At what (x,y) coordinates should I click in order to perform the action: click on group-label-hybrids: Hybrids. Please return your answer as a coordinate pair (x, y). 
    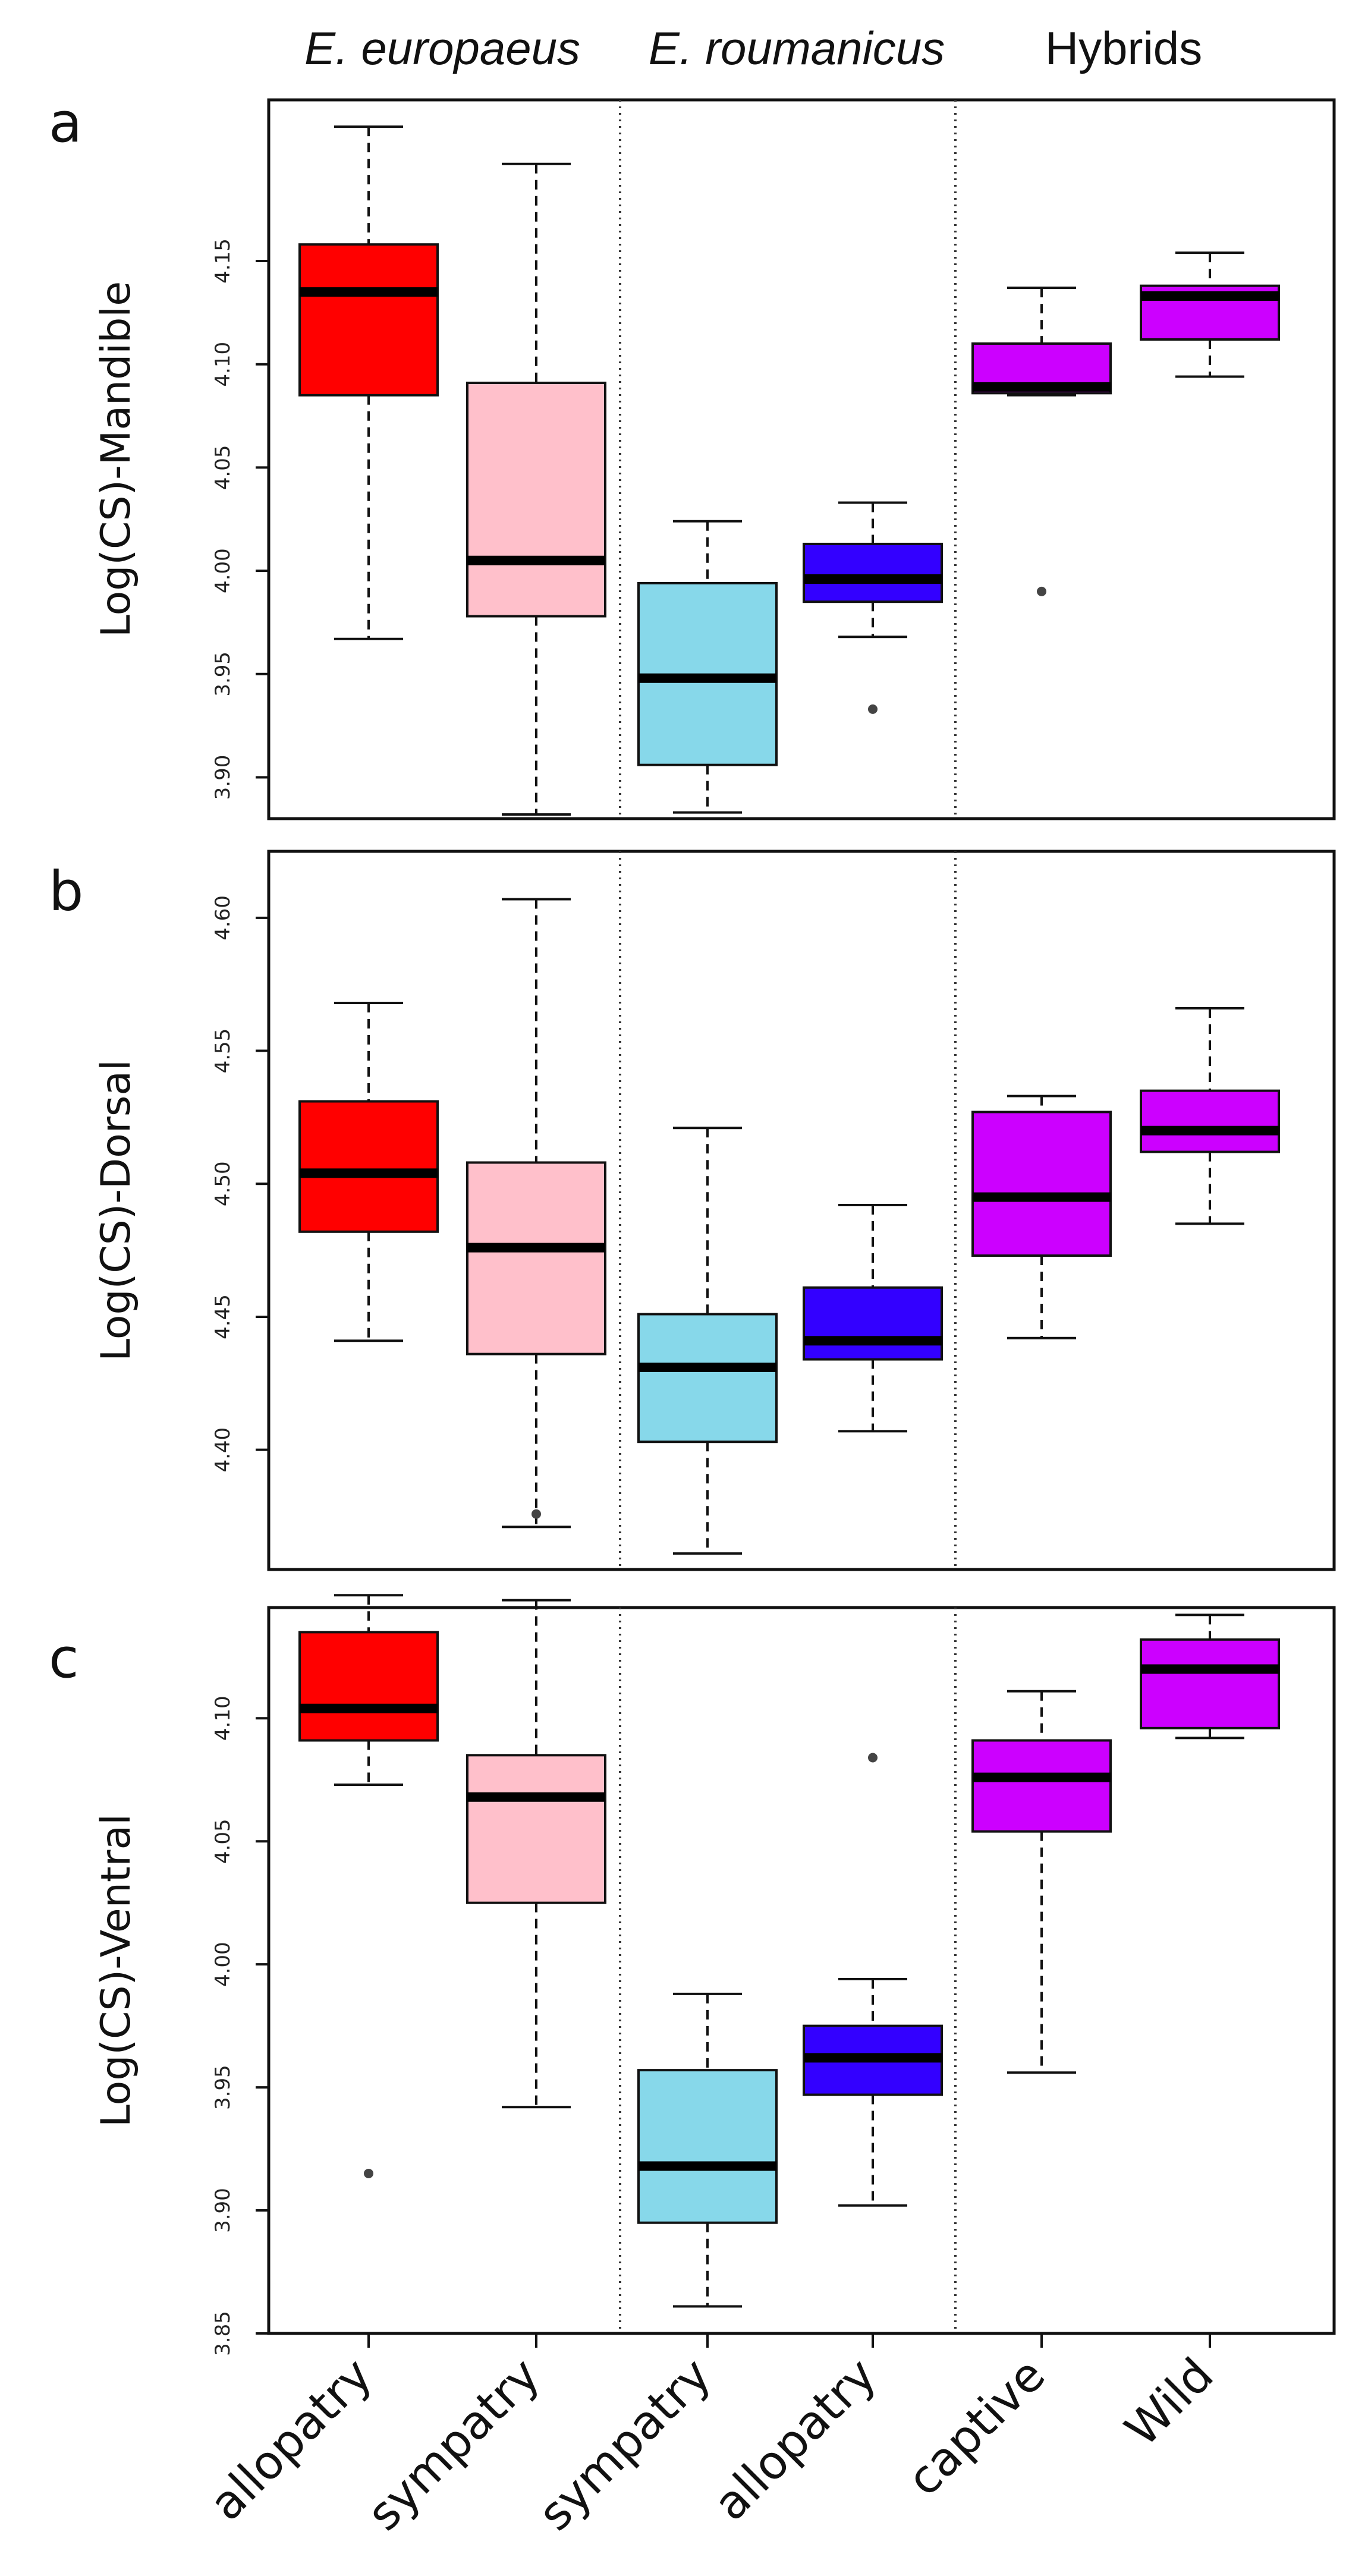
    Looking at the image, I should click on (1123, 48).